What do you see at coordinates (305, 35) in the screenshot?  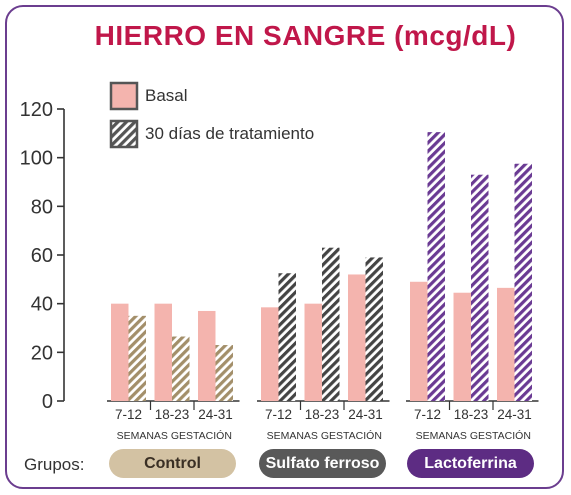 I see `chart-title: HIERRO EN SANGRE (mcg/dL)` at bounding box center [305, 35].